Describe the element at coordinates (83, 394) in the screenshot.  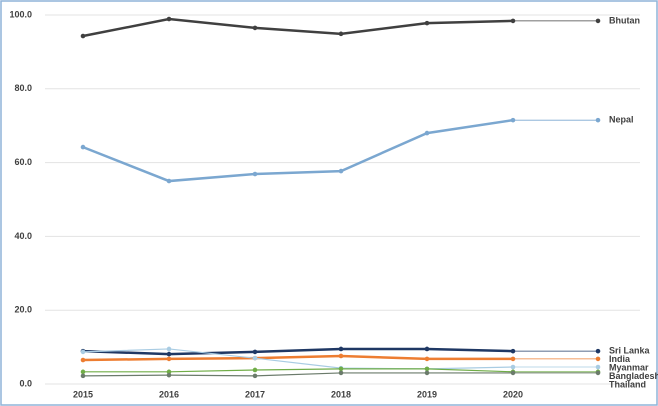
I see `x-tick-label: 2015` at that location.